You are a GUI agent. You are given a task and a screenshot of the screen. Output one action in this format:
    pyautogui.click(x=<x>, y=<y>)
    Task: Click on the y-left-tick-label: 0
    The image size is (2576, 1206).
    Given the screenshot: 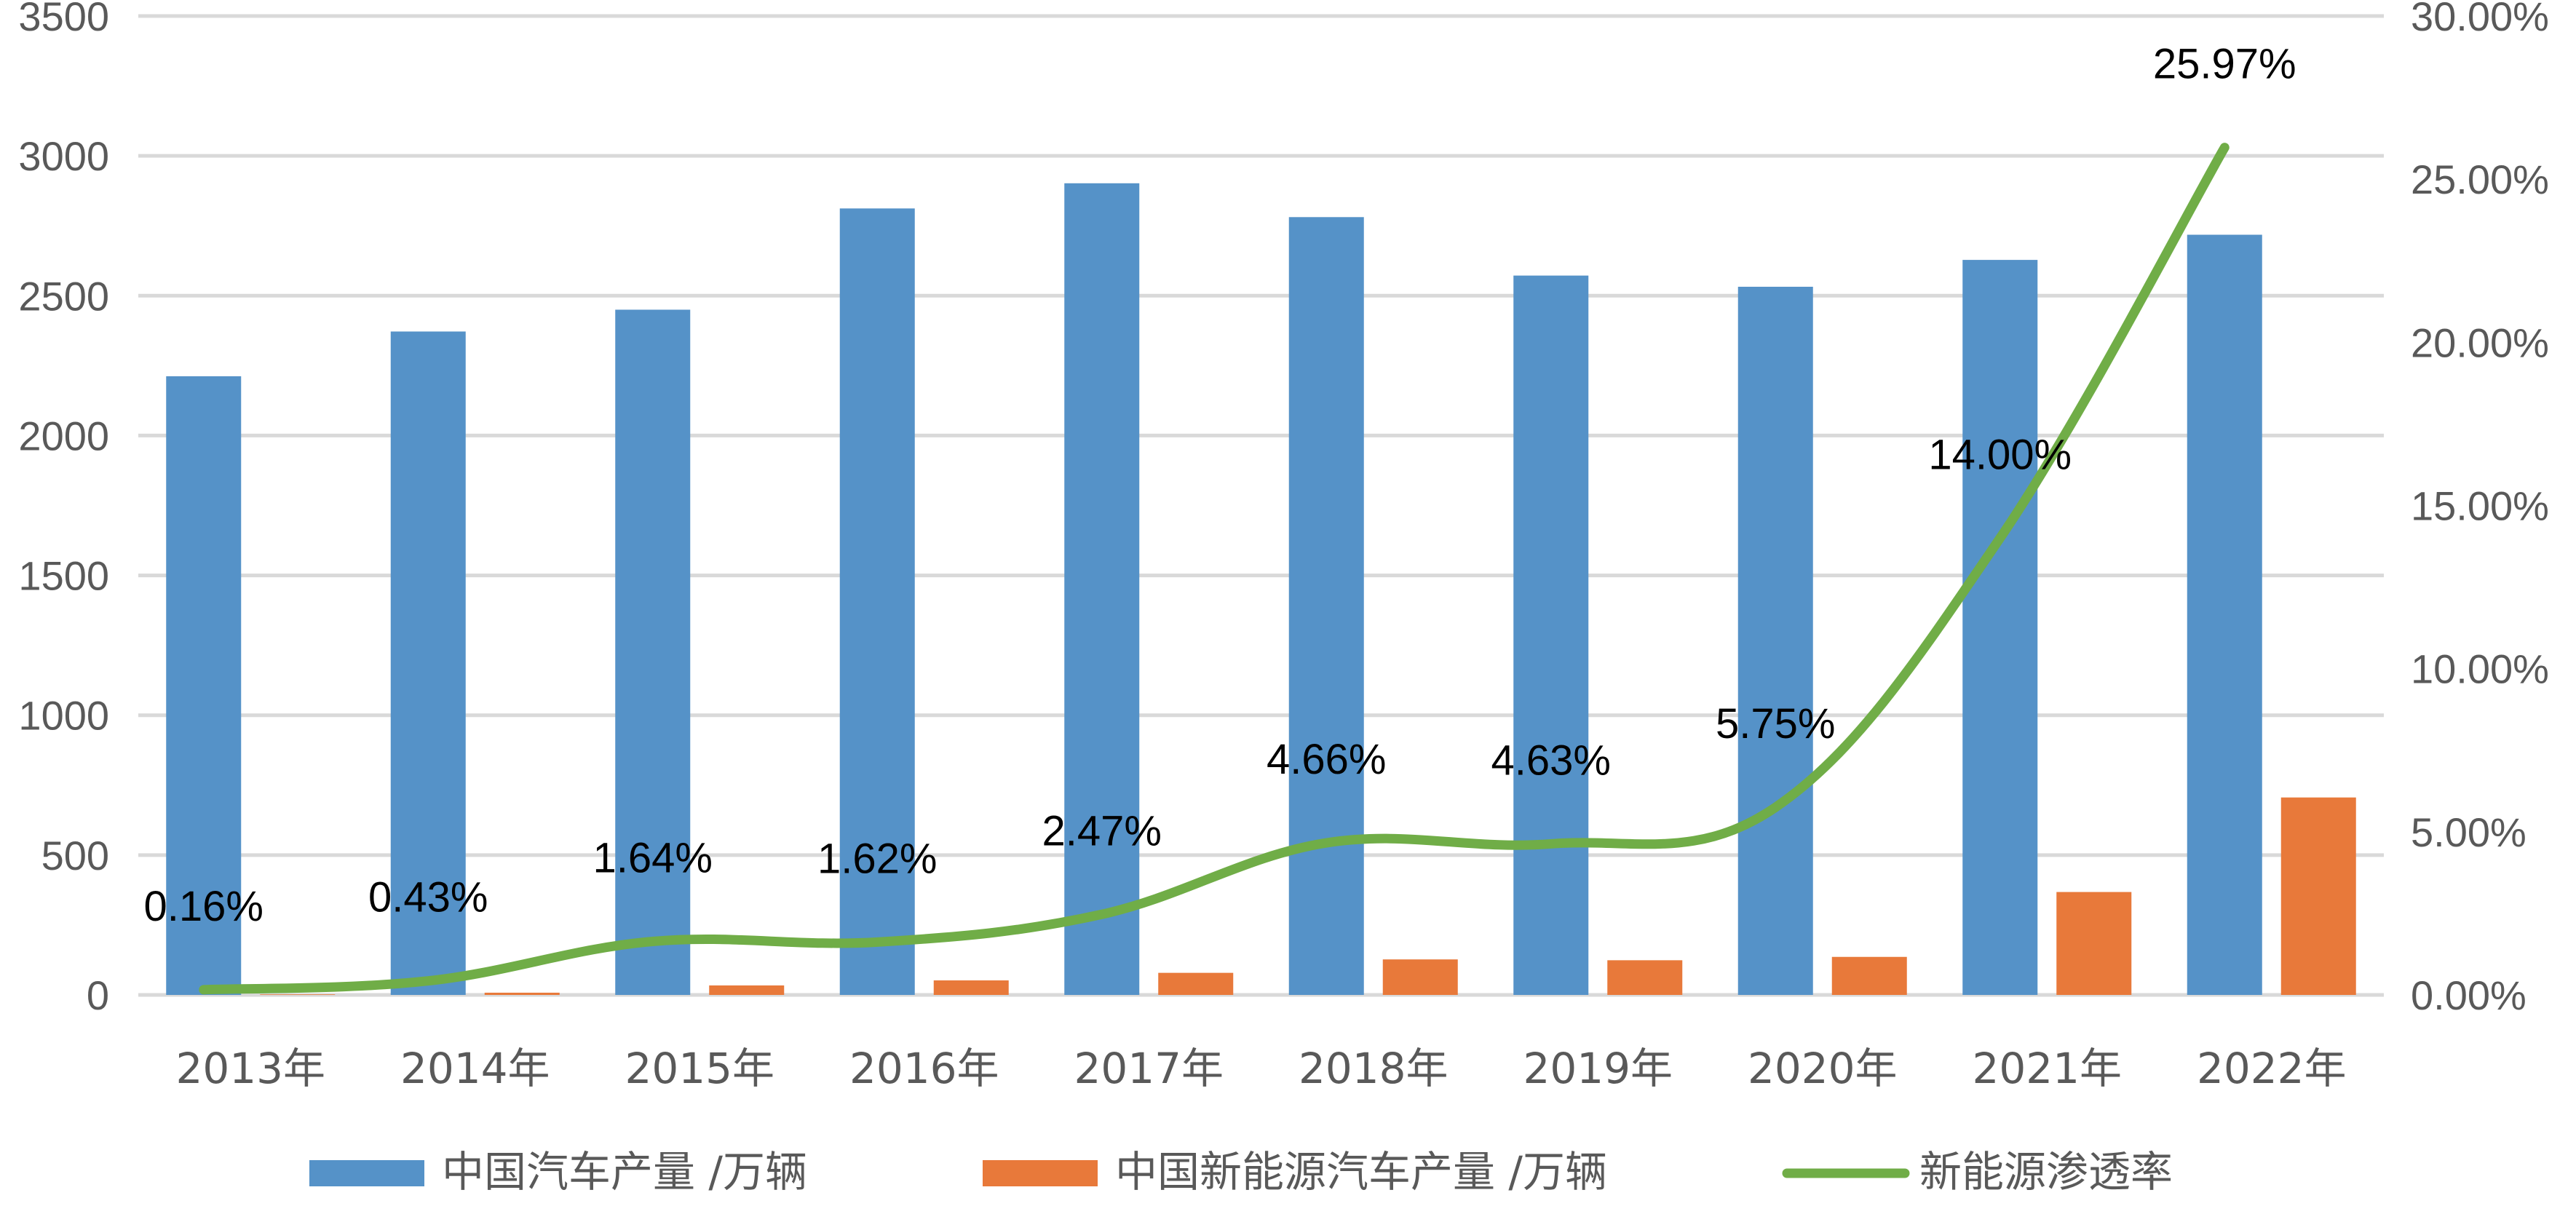 What is the action you would take?
    pyautogui.click(x=98, y=995)
    